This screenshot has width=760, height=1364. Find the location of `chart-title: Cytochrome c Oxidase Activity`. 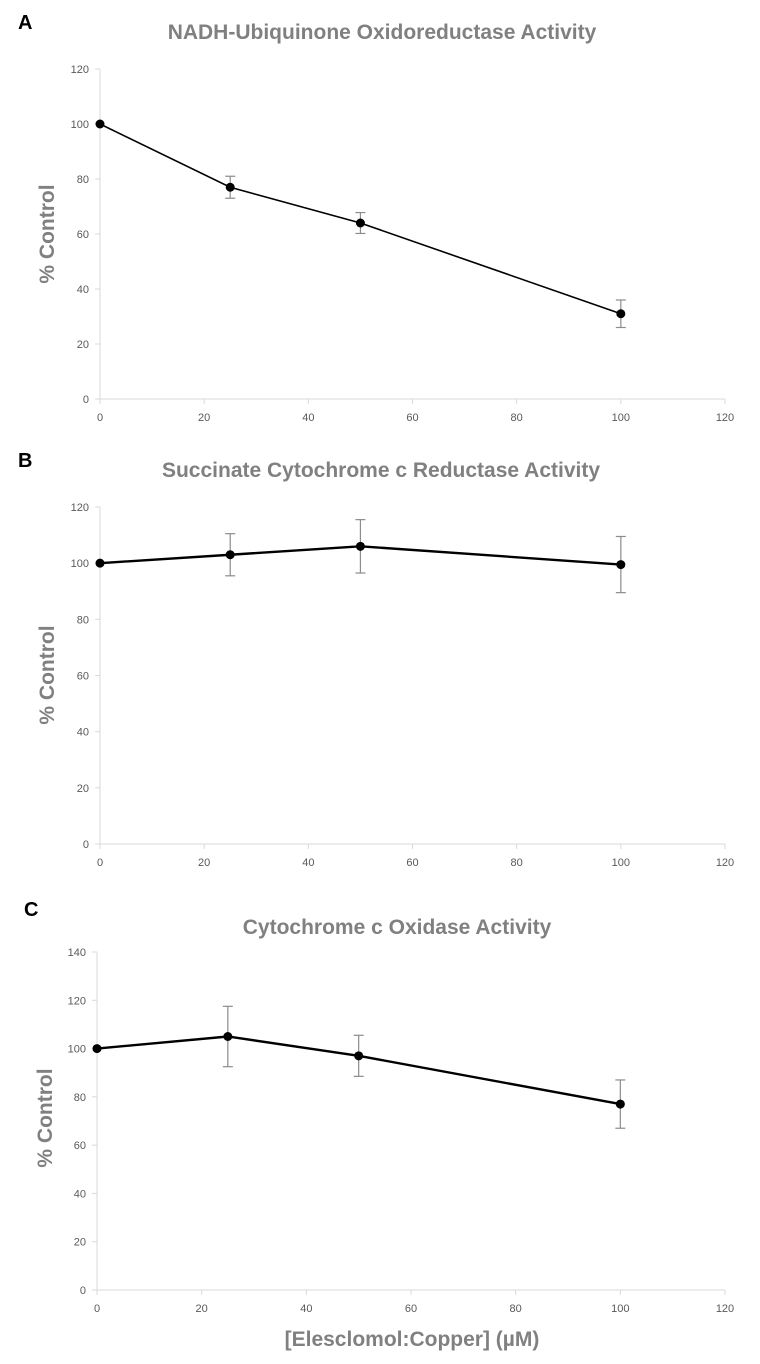

chart-title: Cytochrome c Oxidase Activity is located at coordinates (397, 927).